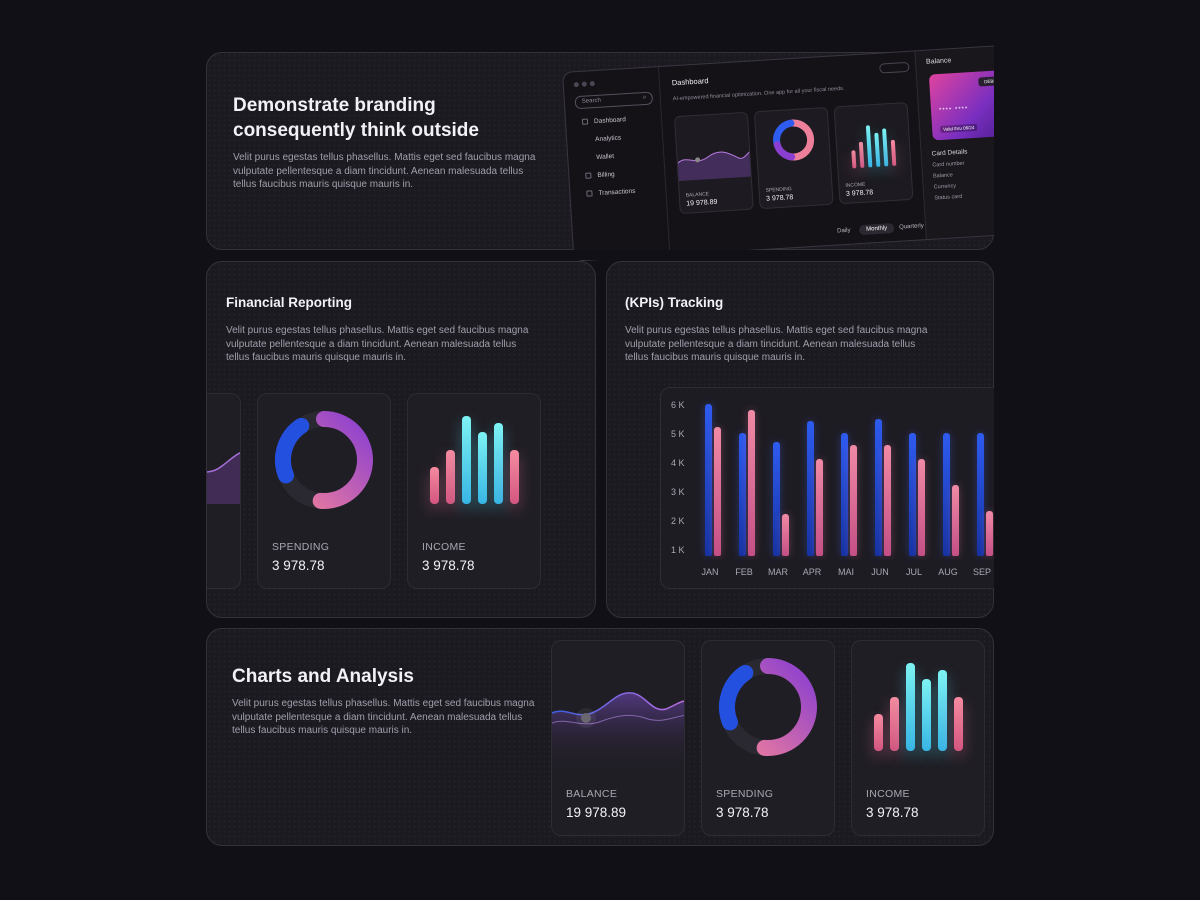  What do you see at coordinates (779, 198) in the screenshot?
I see `mini-spending-value: 3 978.78` at bounding box center [779, 198].